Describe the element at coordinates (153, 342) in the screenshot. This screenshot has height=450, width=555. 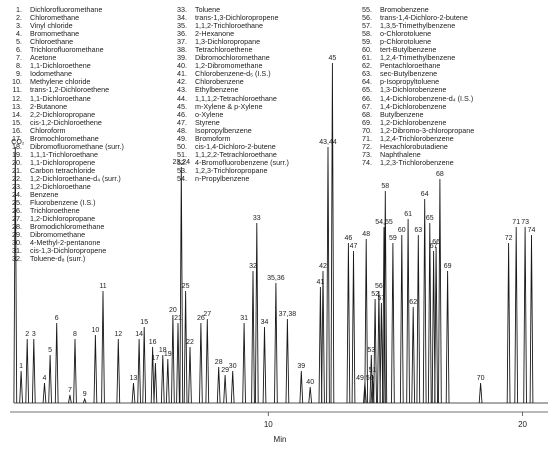
I see `peak-label: 16` at that location.